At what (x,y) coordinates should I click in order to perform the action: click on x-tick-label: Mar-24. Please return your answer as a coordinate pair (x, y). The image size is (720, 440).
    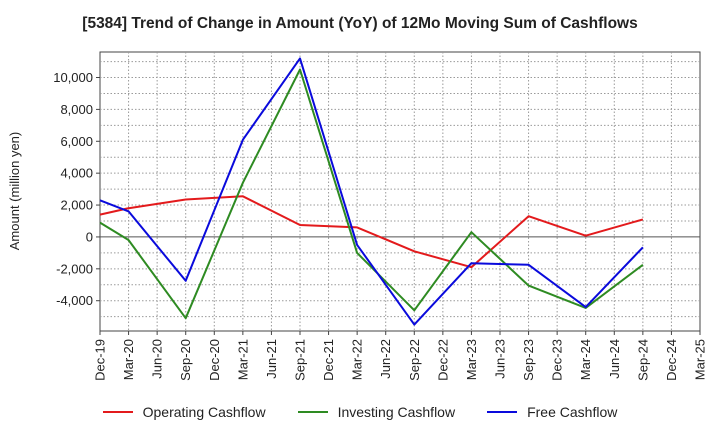
    Looking at the image, I should click on (585, 359).